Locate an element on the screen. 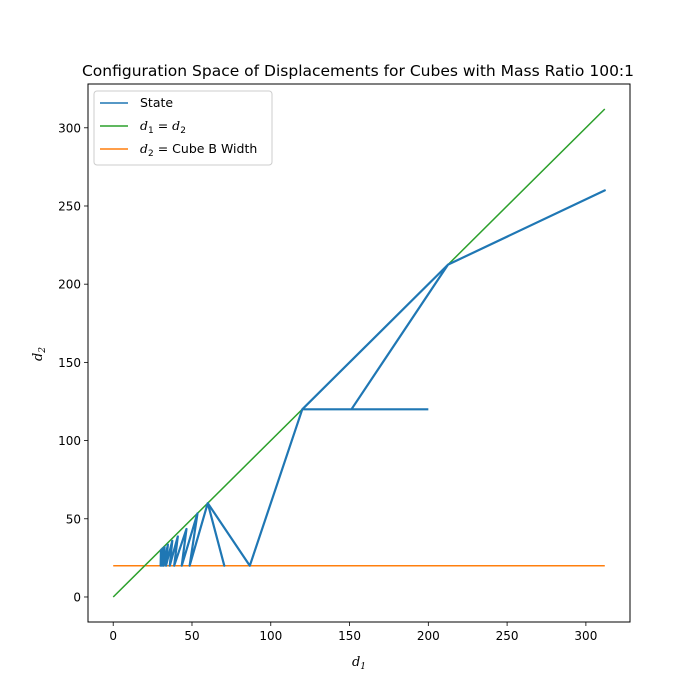  y-axis-label: d2 is located at coordinates (39, 354).